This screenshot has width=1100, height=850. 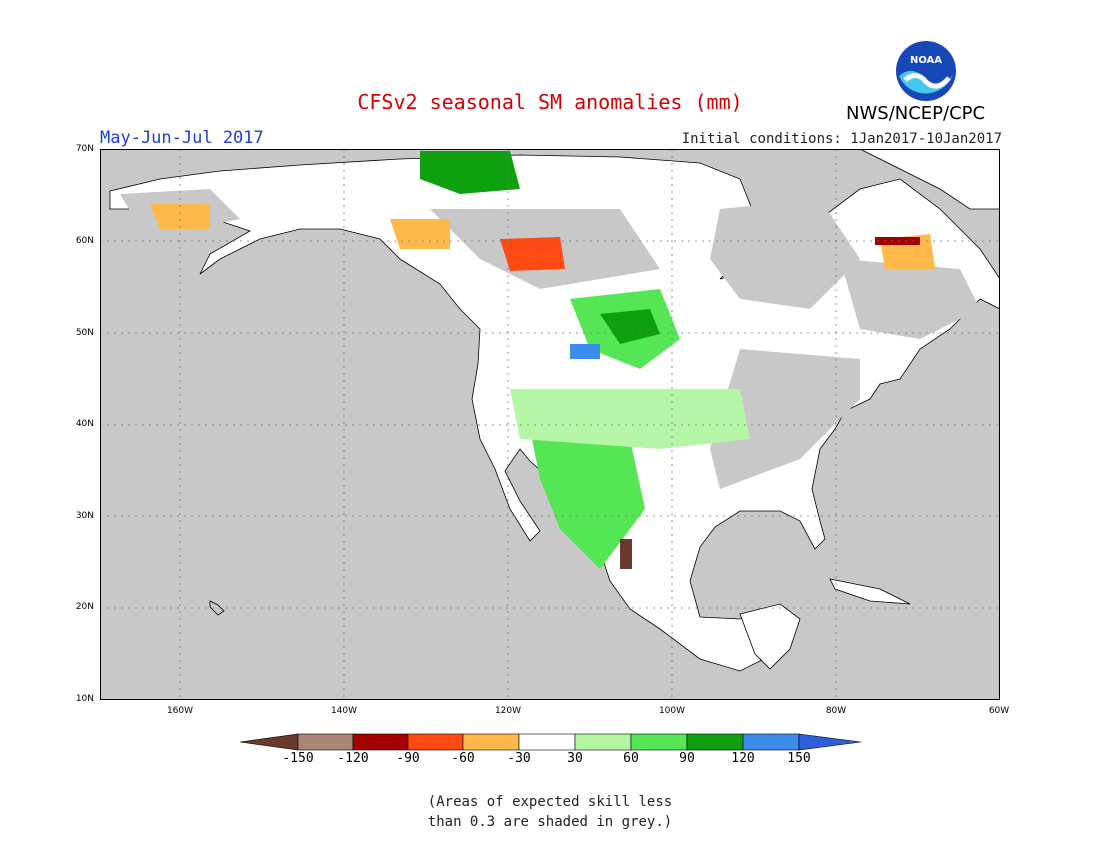 I want to click on colorbar-label-90: 90, so click(x=687, y=758).